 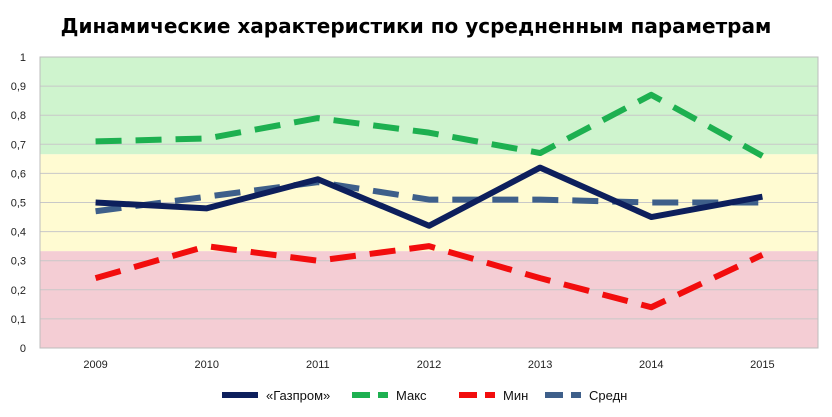 What do you see at coordinates (762, 365) in the screenshot?
I see `x-tick-label: 2015` at bounding box center [762, 365].